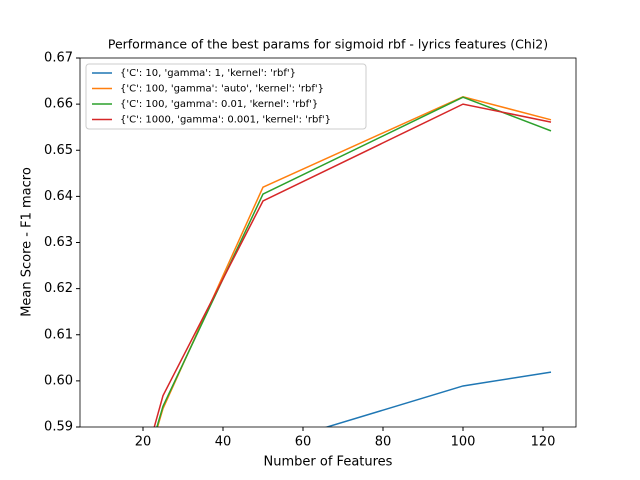 This screenshot has height=480, width=640. Describe the element at coordinates (543, 442) in the screenshot. I see `x-tick-label: 120` at that location.